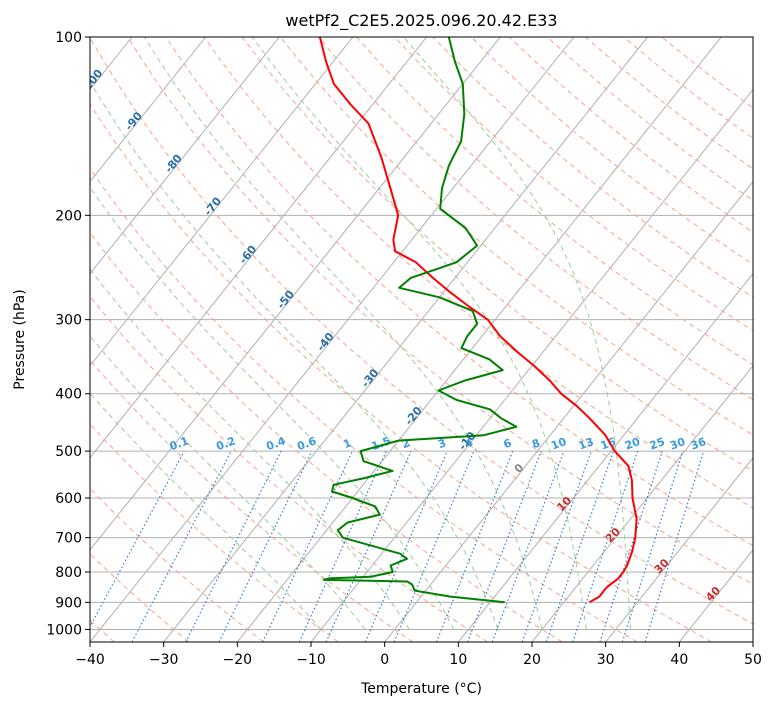 The image size is (775, 708). Describe the element at coordinates (564, 504) in the screenshot. I see `isotherm-label: 10` at that location.